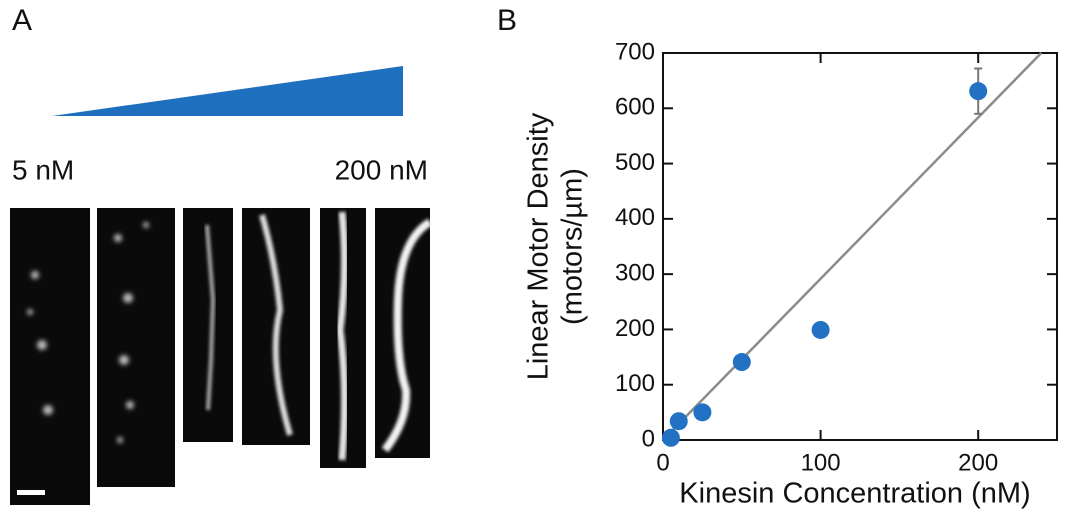 This screenshot has width=1077, height=522. What do you see at coordinates (635, 51) in the screenshot?
I see `y-tick-label: 700` at bounding box center [635, 51].